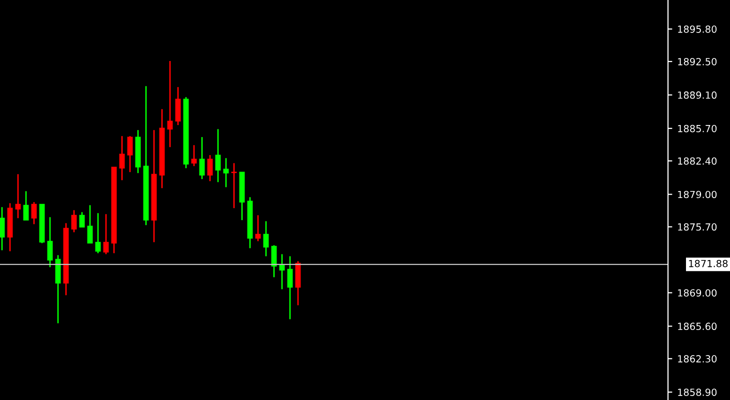 Image resolution: width=730 pixels, height=400 pixels. Describe the element at coordinates (697, 227) in the screenshot. I see `y-tick-label: 1875.70` at that location.